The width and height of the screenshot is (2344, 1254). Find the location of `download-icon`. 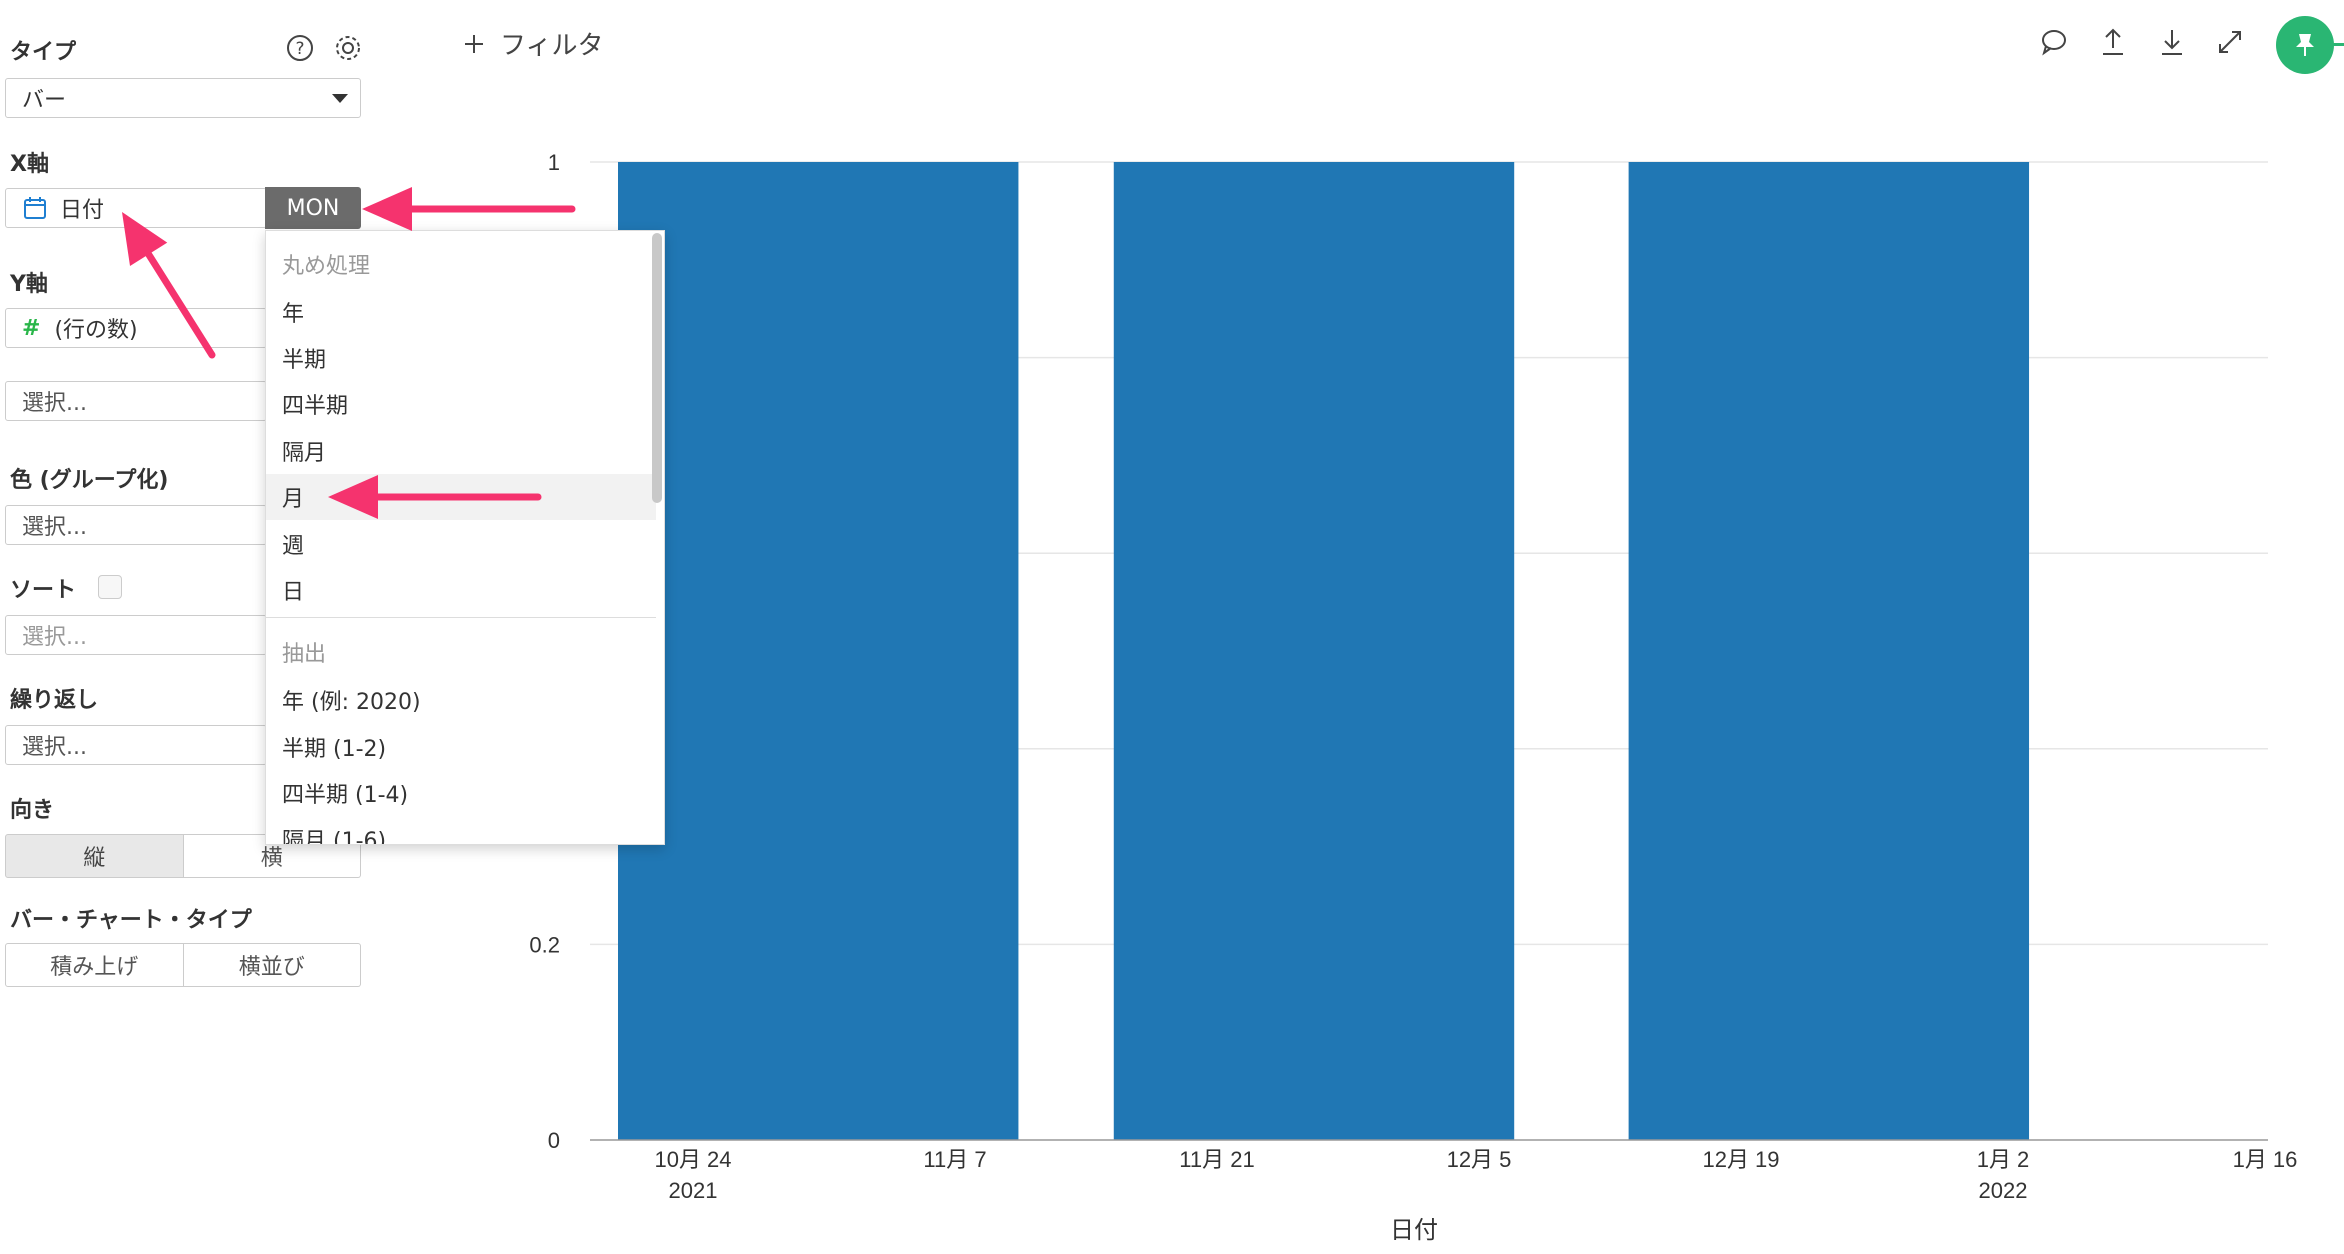

download-icon is located at coordinates (2172, 42).